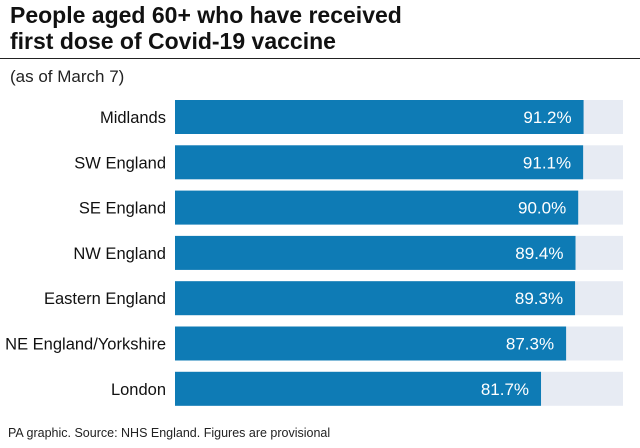 This screenshot has height=448, width=640. What do you see at coordinates (133, 118) in the screenshot?
I see `category-label-midlands: Midlands` at bounding box center [133, 118].